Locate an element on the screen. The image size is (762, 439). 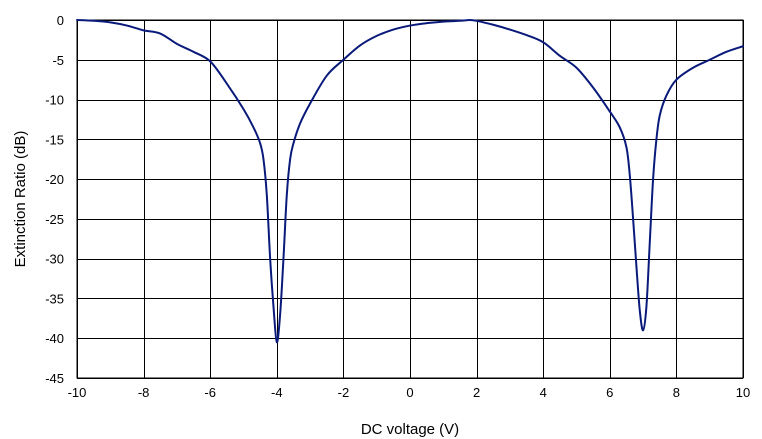
x-axis-tick-labels: -10 -8 -6 -4 -2 0 2 4 6 8 10 is located at coordinates (409, 392).